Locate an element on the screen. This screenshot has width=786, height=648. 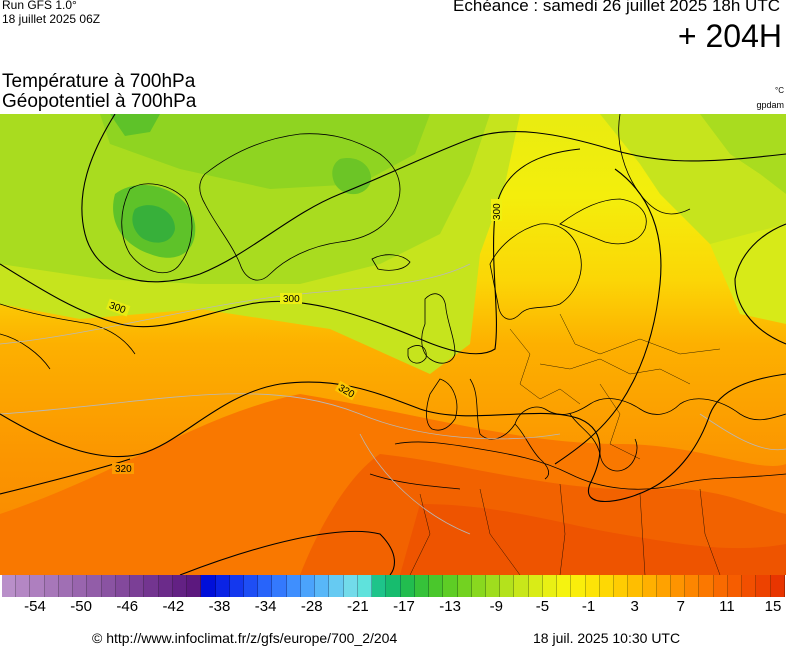
scale-label: -54 is located at coordinates (35, 606).